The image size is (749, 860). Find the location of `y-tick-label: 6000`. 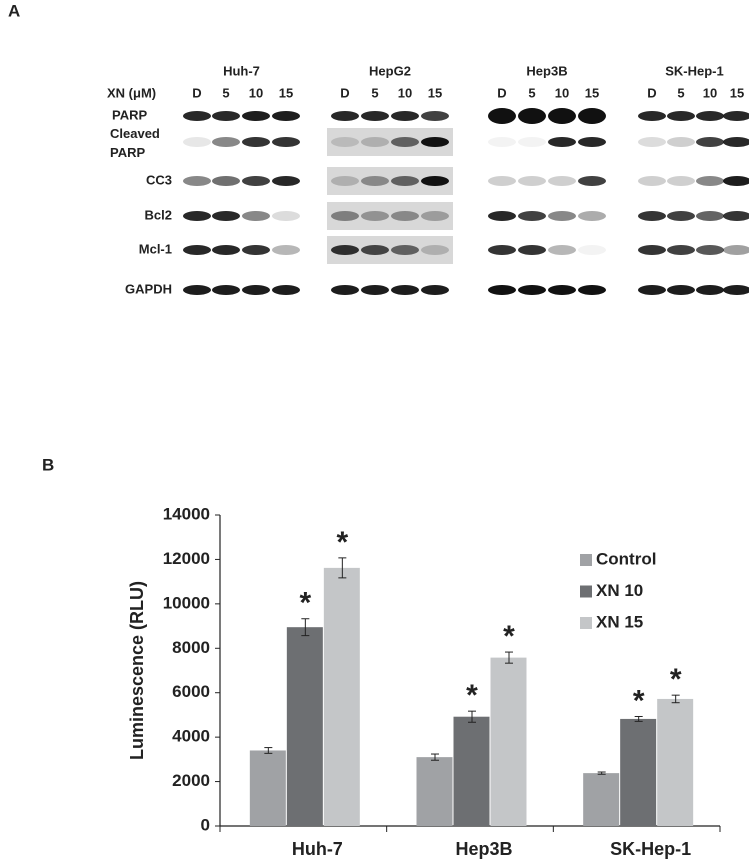

y-tick-label: 6000 is located at coordinates (191, 691).